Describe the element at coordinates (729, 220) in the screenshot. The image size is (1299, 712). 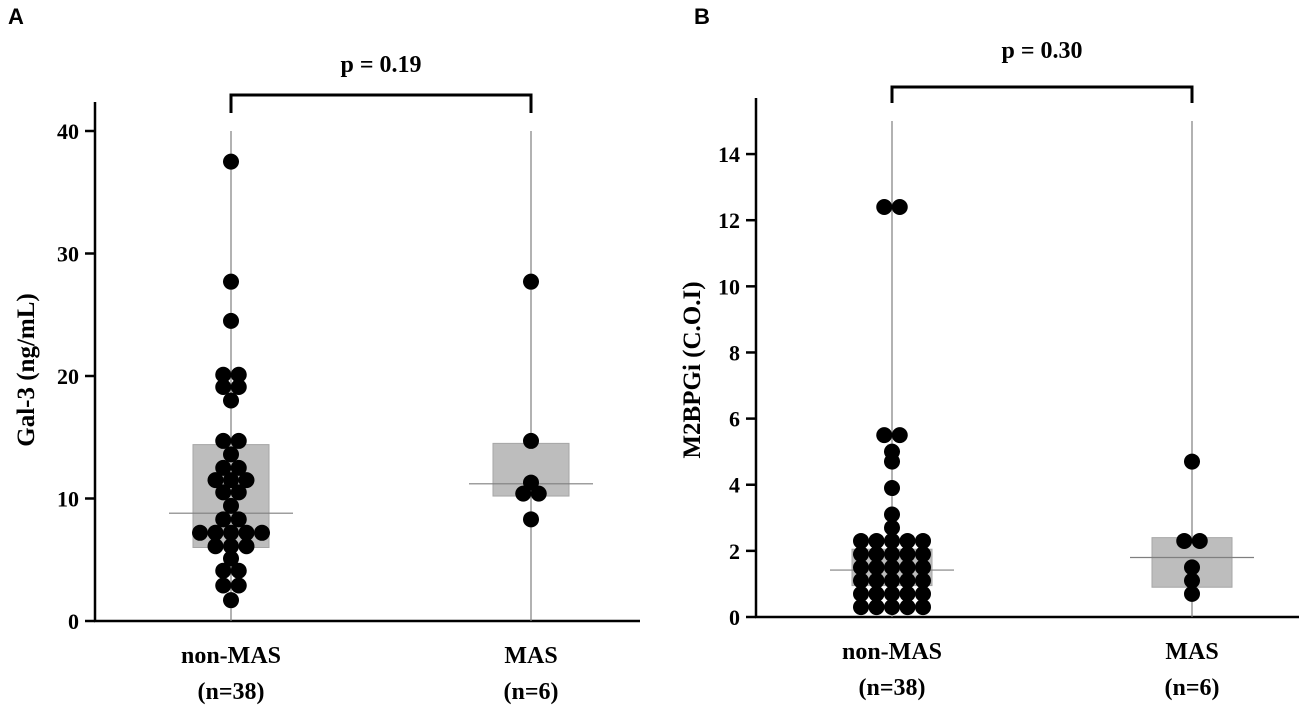
I see `y-tick-label: 12` at that location.